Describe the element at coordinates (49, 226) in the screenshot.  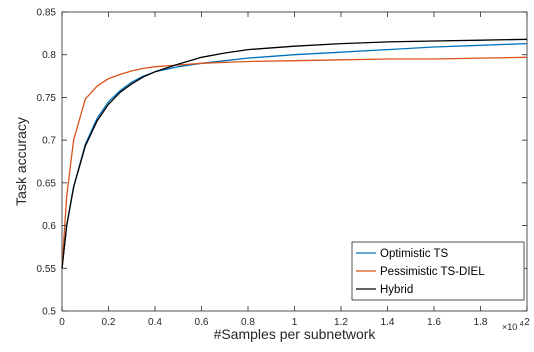
I see `y-tick-label: 0.6` at that location.